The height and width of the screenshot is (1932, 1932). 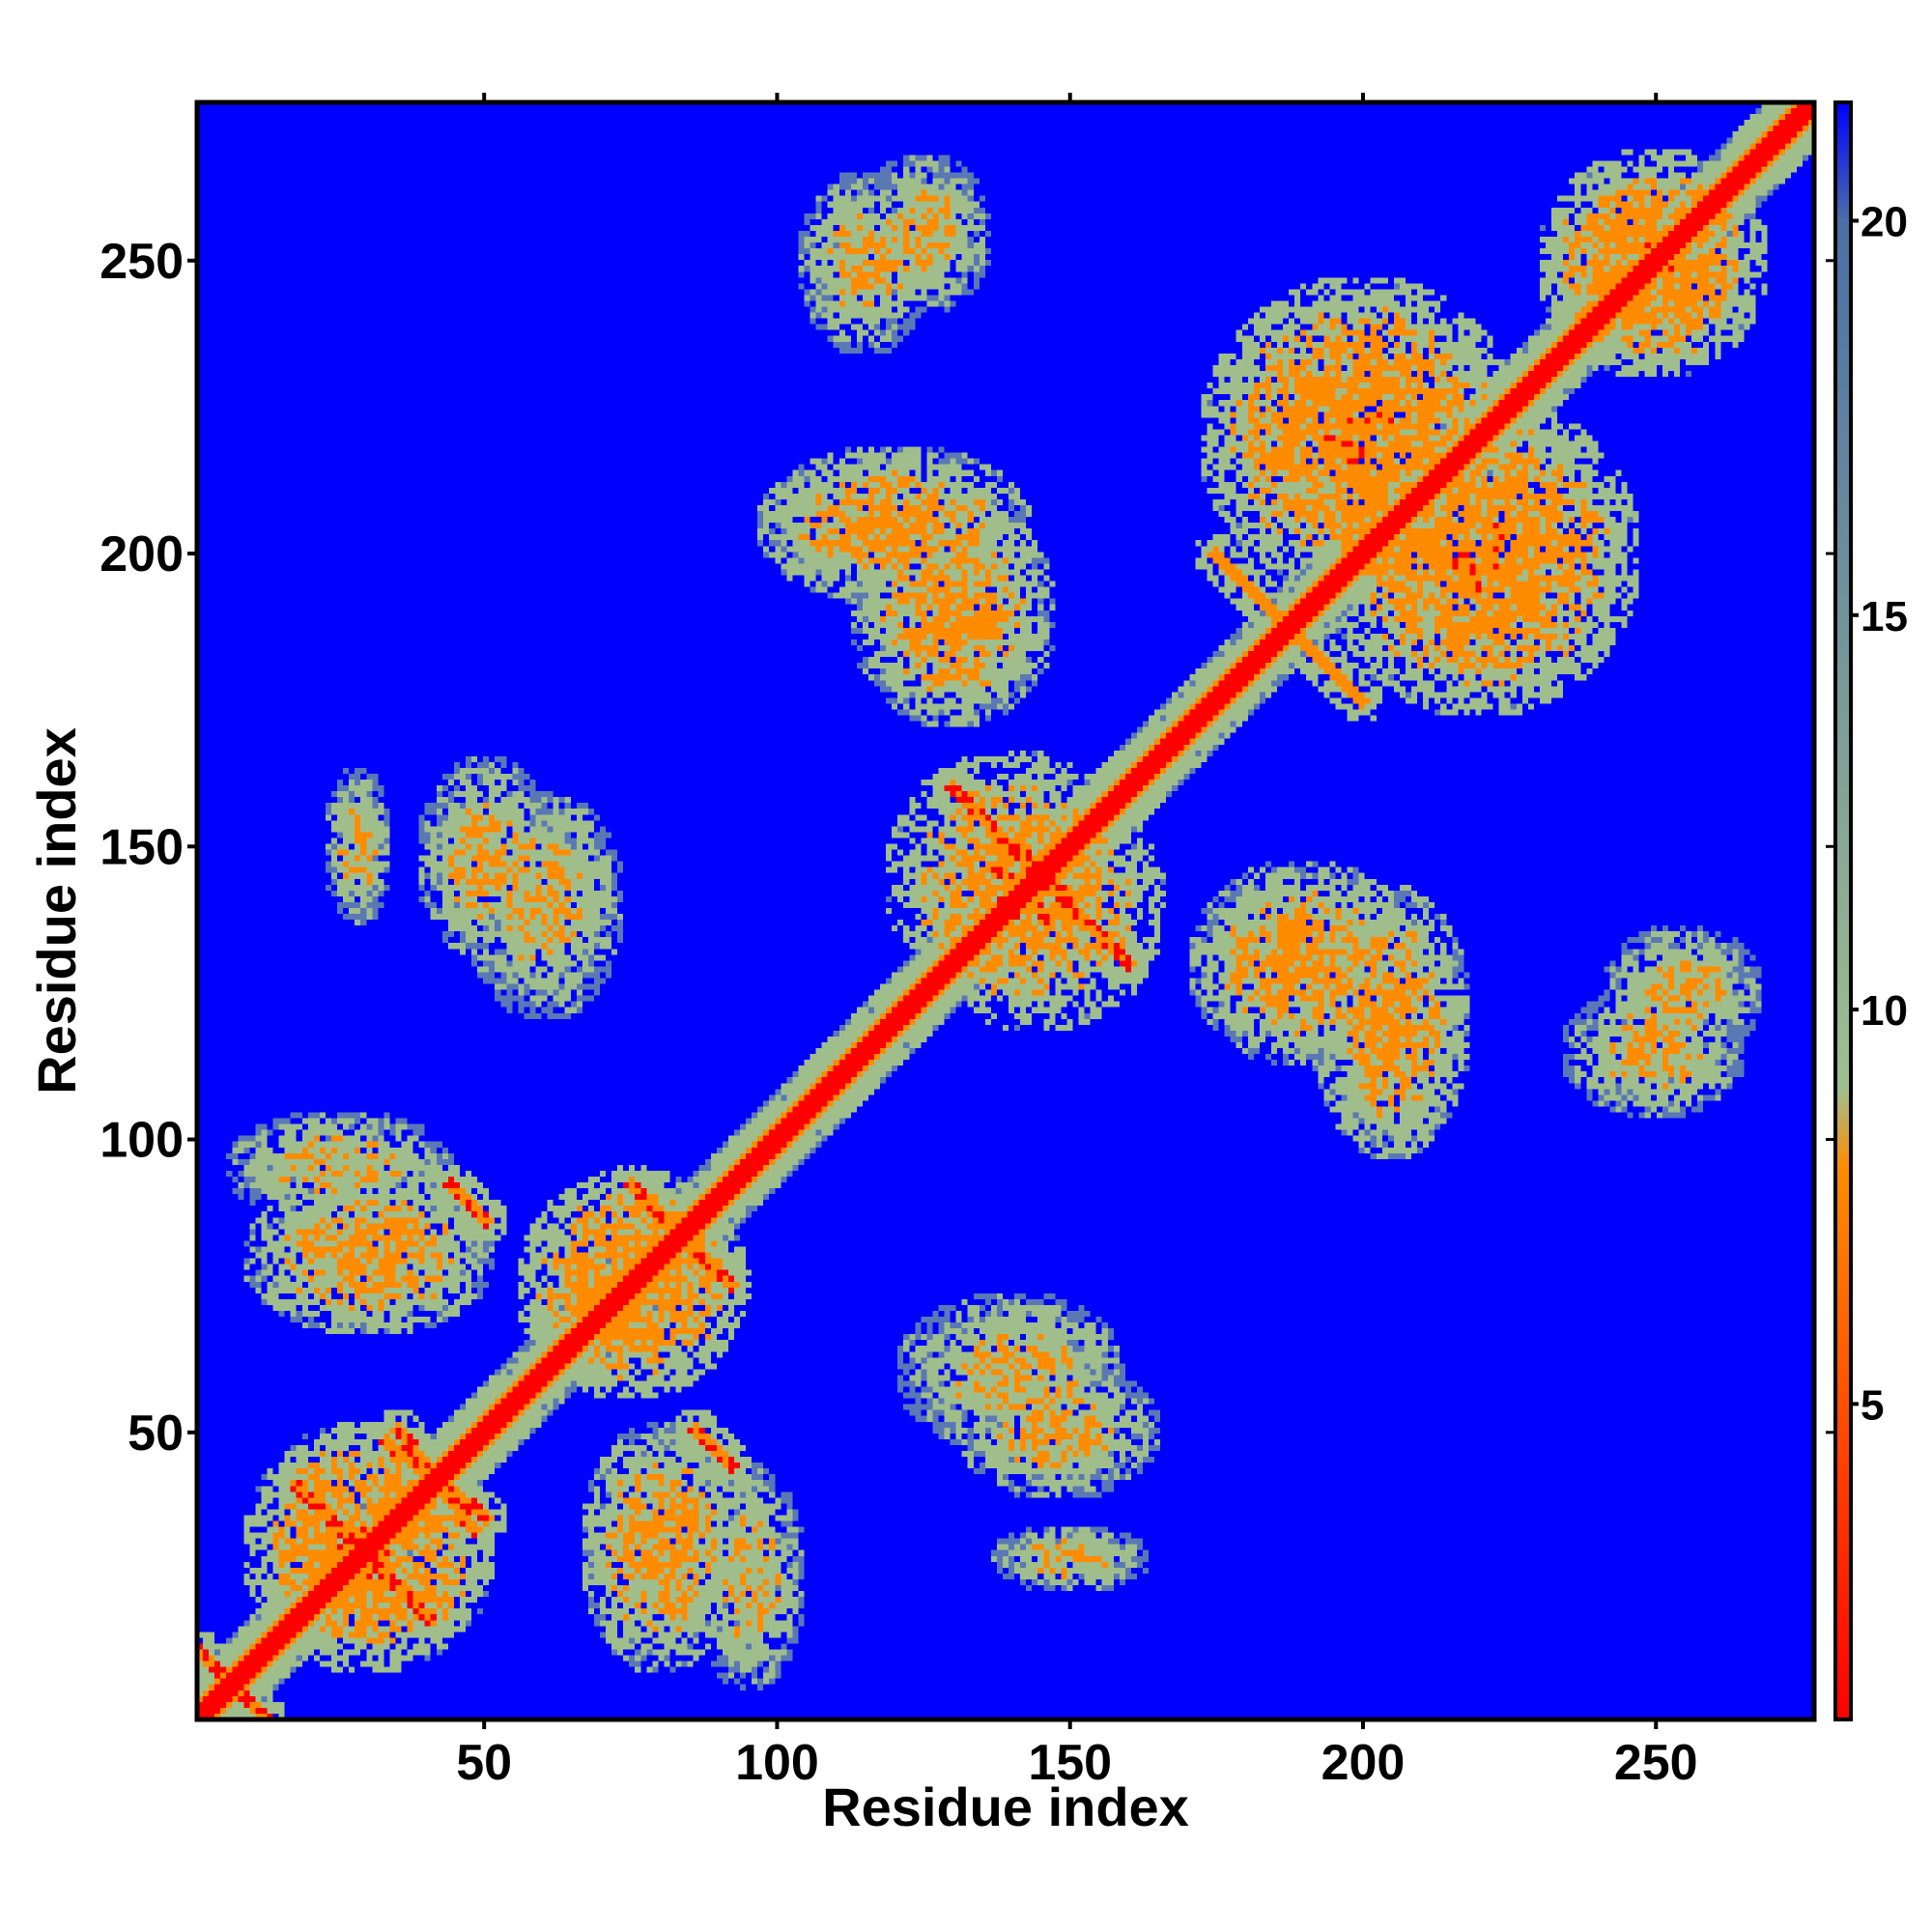 What do you see at coordinates (1005, 1806) in the screenshot?
I see `x-axis-label: Residue index` at bounding box center [1005, 1806].